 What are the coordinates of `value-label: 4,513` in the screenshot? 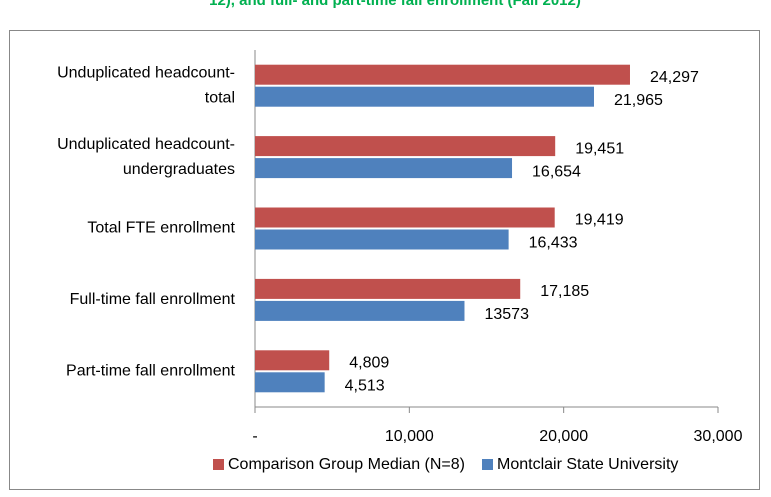 It's located at (365, 386).